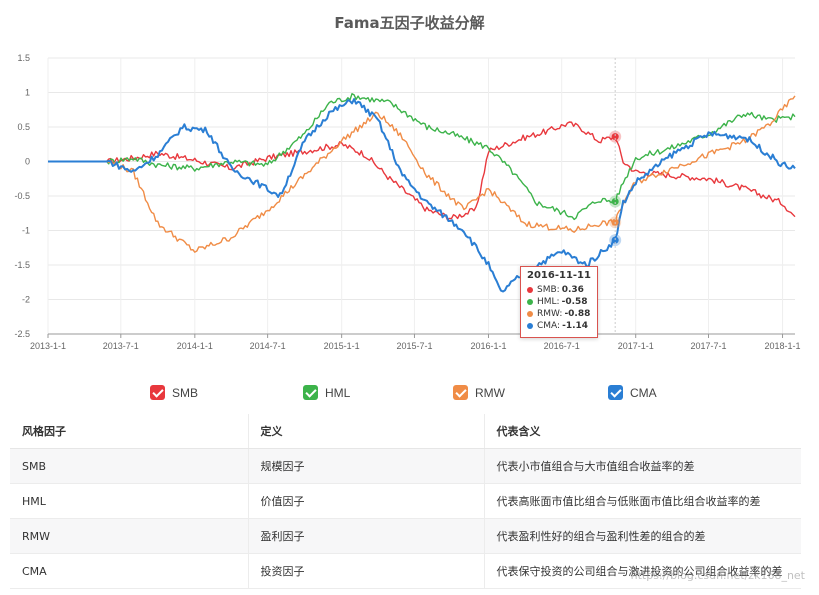 The width and height of the screenshot is (819, 595). Describe the element at coordinates (129, 571) in the screenshot. I see `table-cell: CMA` at that location.